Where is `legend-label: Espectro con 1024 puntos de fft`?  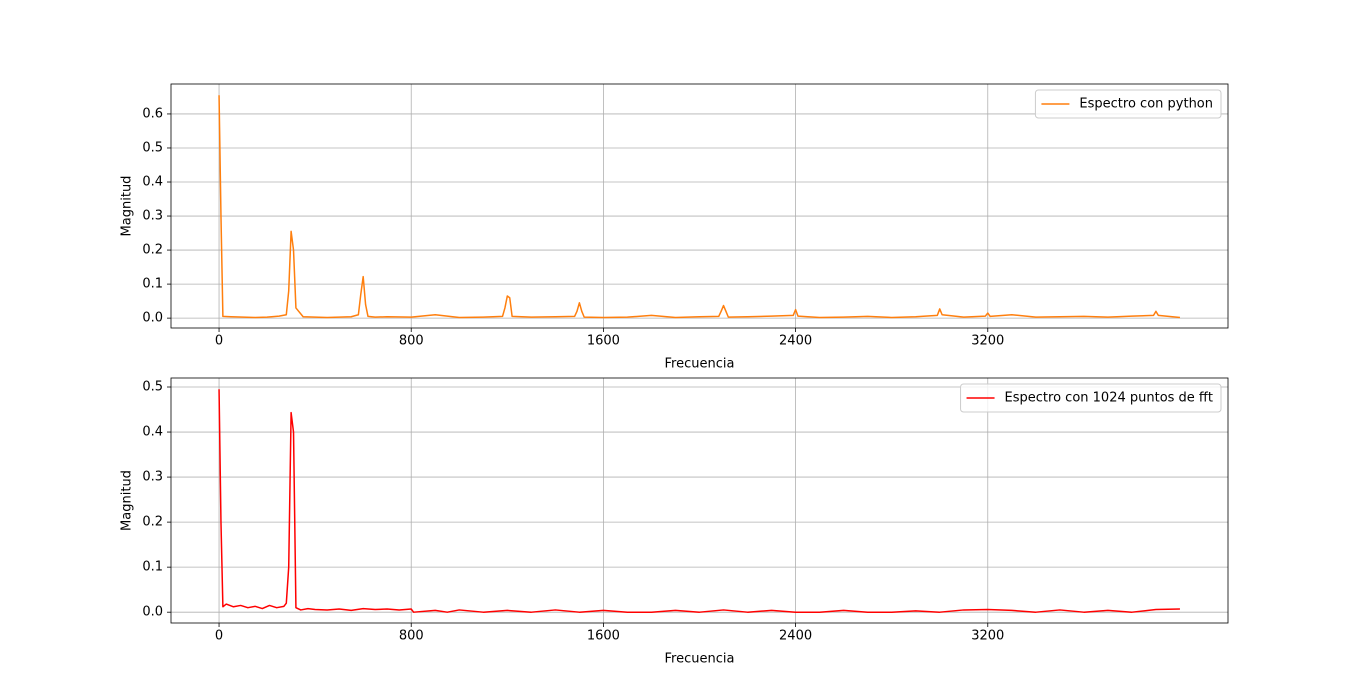 legend-label: Espectro con 1024 puntos de fft is located at coordinates (1109, 398).